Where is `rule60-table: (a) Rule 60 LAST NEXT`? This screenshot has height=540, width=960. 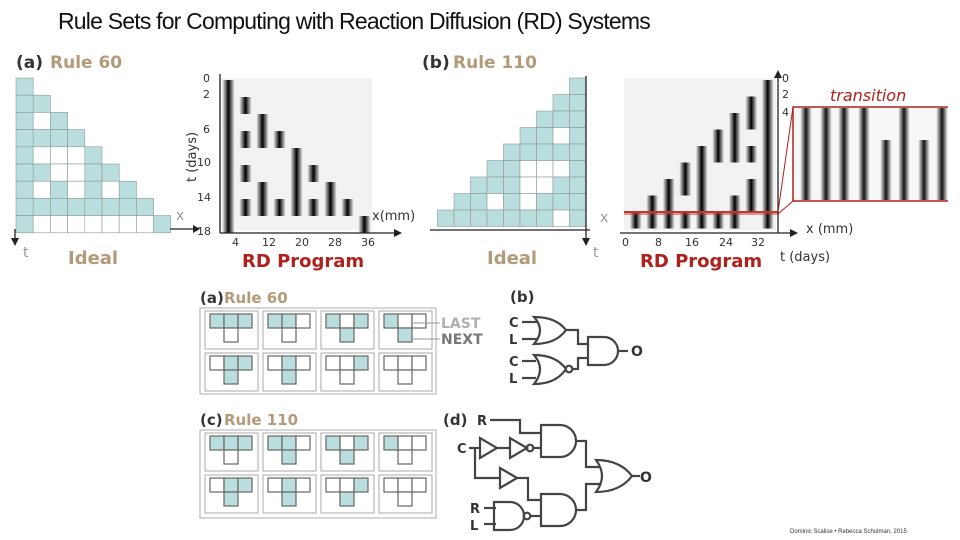
rule60-table: (a) Rule 60 LAST NEXT is located at coordinates (341, 342).